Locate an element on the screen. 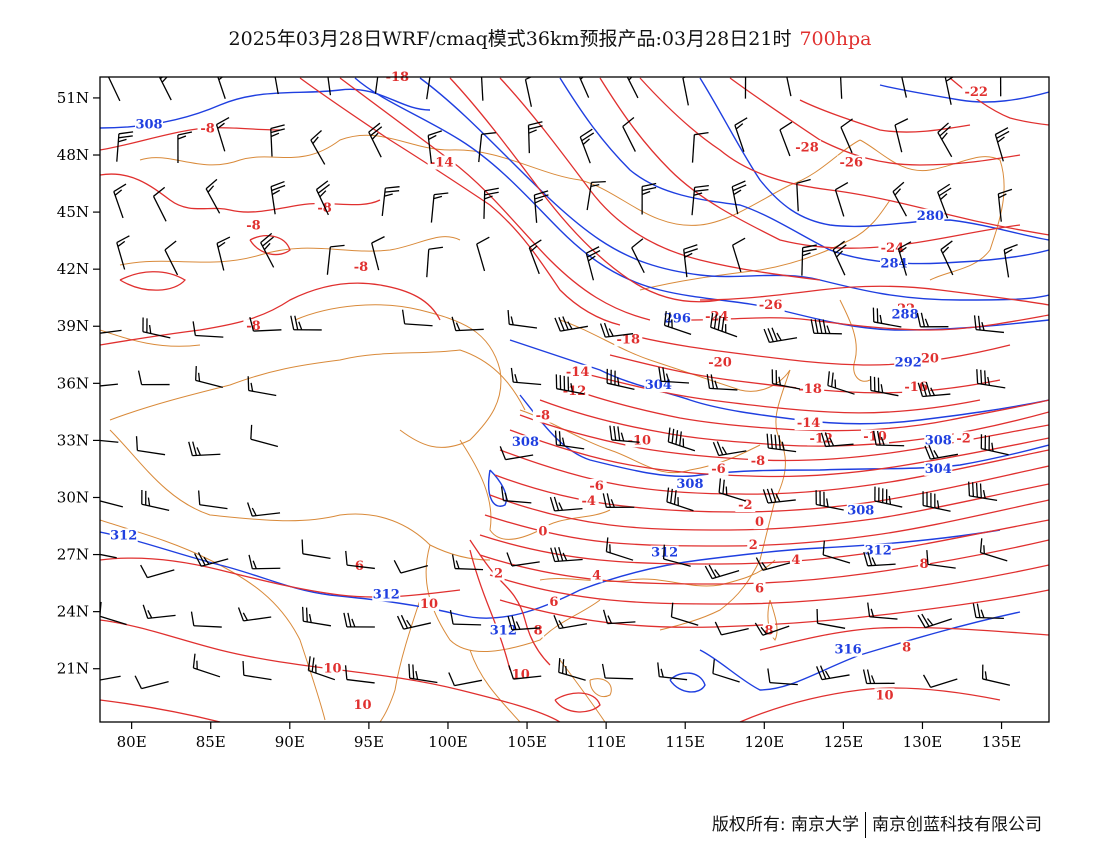 This screenshot has height=850, width=1100. lat-tick-label: 39N is located at coordinates (73, 326).